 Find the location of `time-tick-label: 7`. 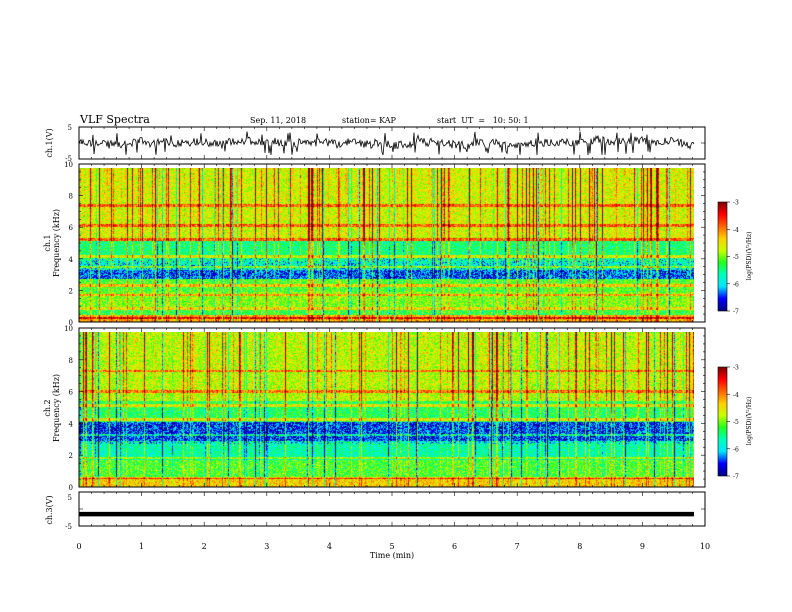

time-tick-label: 7 is located at coordinates (517, 546).